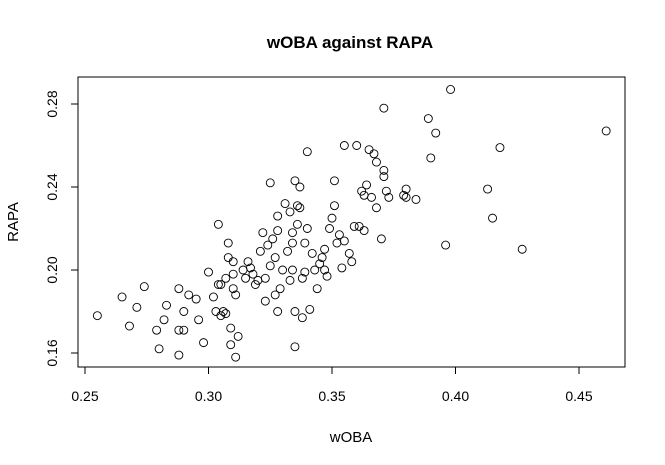 The image size is (665, 465). Describe the element at coordinates (52, 103) in the screenshot. I see `y-tick-label: 0.28` at that location.